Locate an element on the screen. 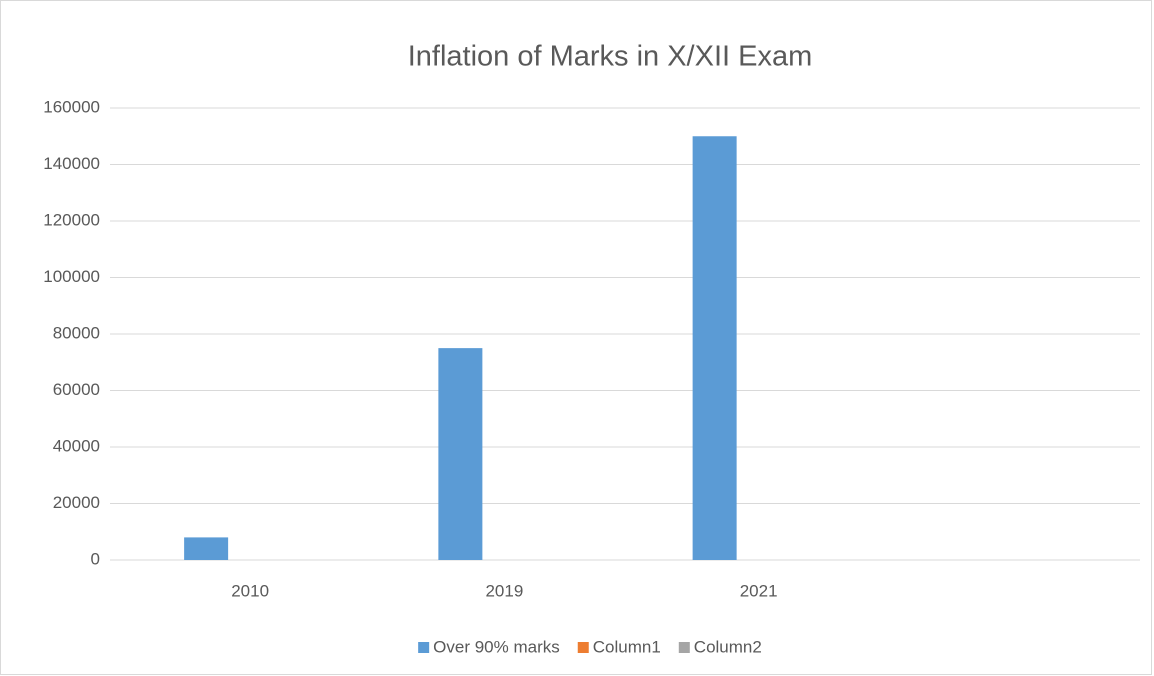 The height and width of the screenshot is (676, 1154). y-tick-label: 40000 is located at coordinates (76, 445).